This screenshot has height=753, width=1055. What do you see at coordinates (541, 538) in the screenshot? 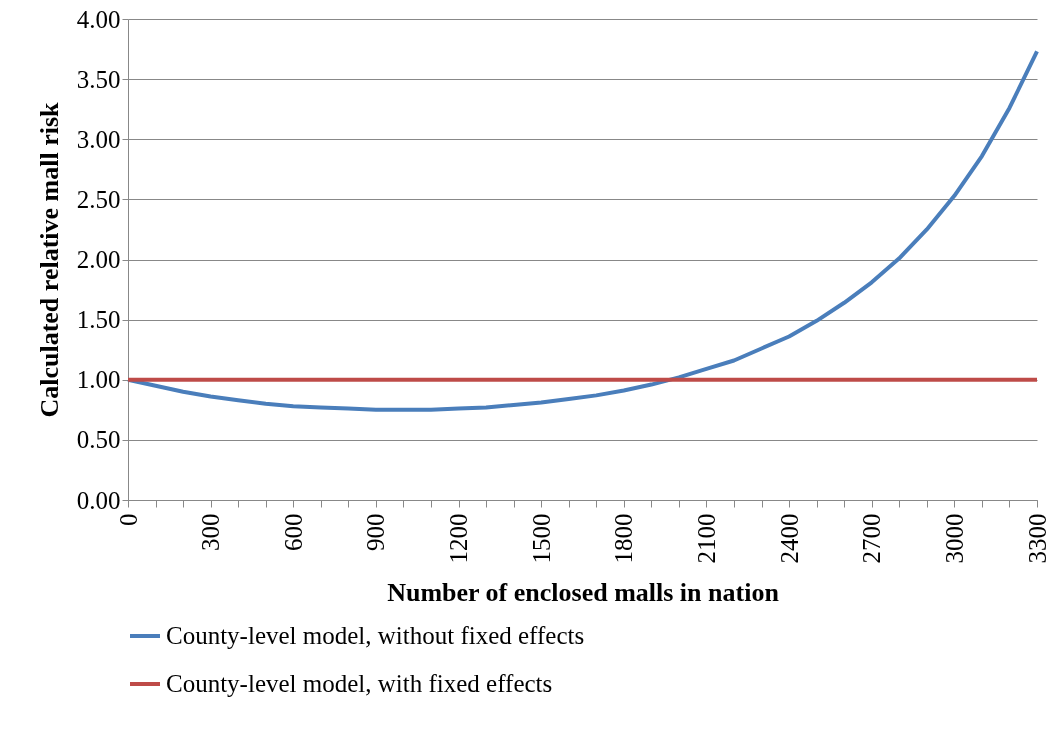
I see `x-tick-label: 1500` at bounding box center [541, 538].